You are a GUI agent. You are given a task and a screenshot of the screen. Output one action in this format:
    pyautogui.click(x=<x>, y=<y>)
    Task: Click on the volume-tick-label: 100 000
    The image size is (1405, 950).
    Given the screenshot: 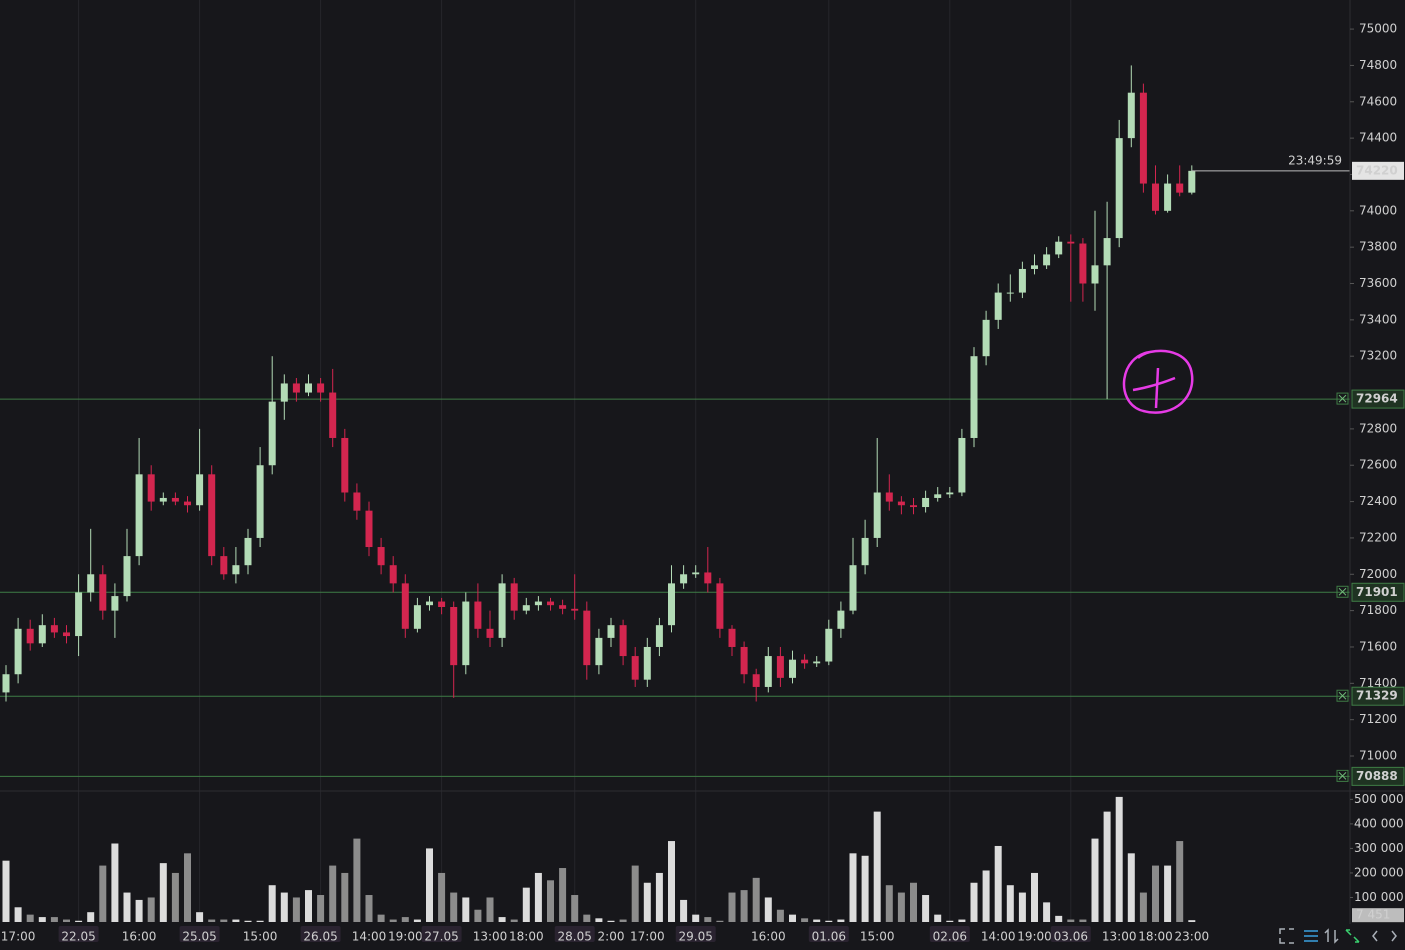 What is the action you would take?
    pyautogui.click(x=1379, y=897)
    